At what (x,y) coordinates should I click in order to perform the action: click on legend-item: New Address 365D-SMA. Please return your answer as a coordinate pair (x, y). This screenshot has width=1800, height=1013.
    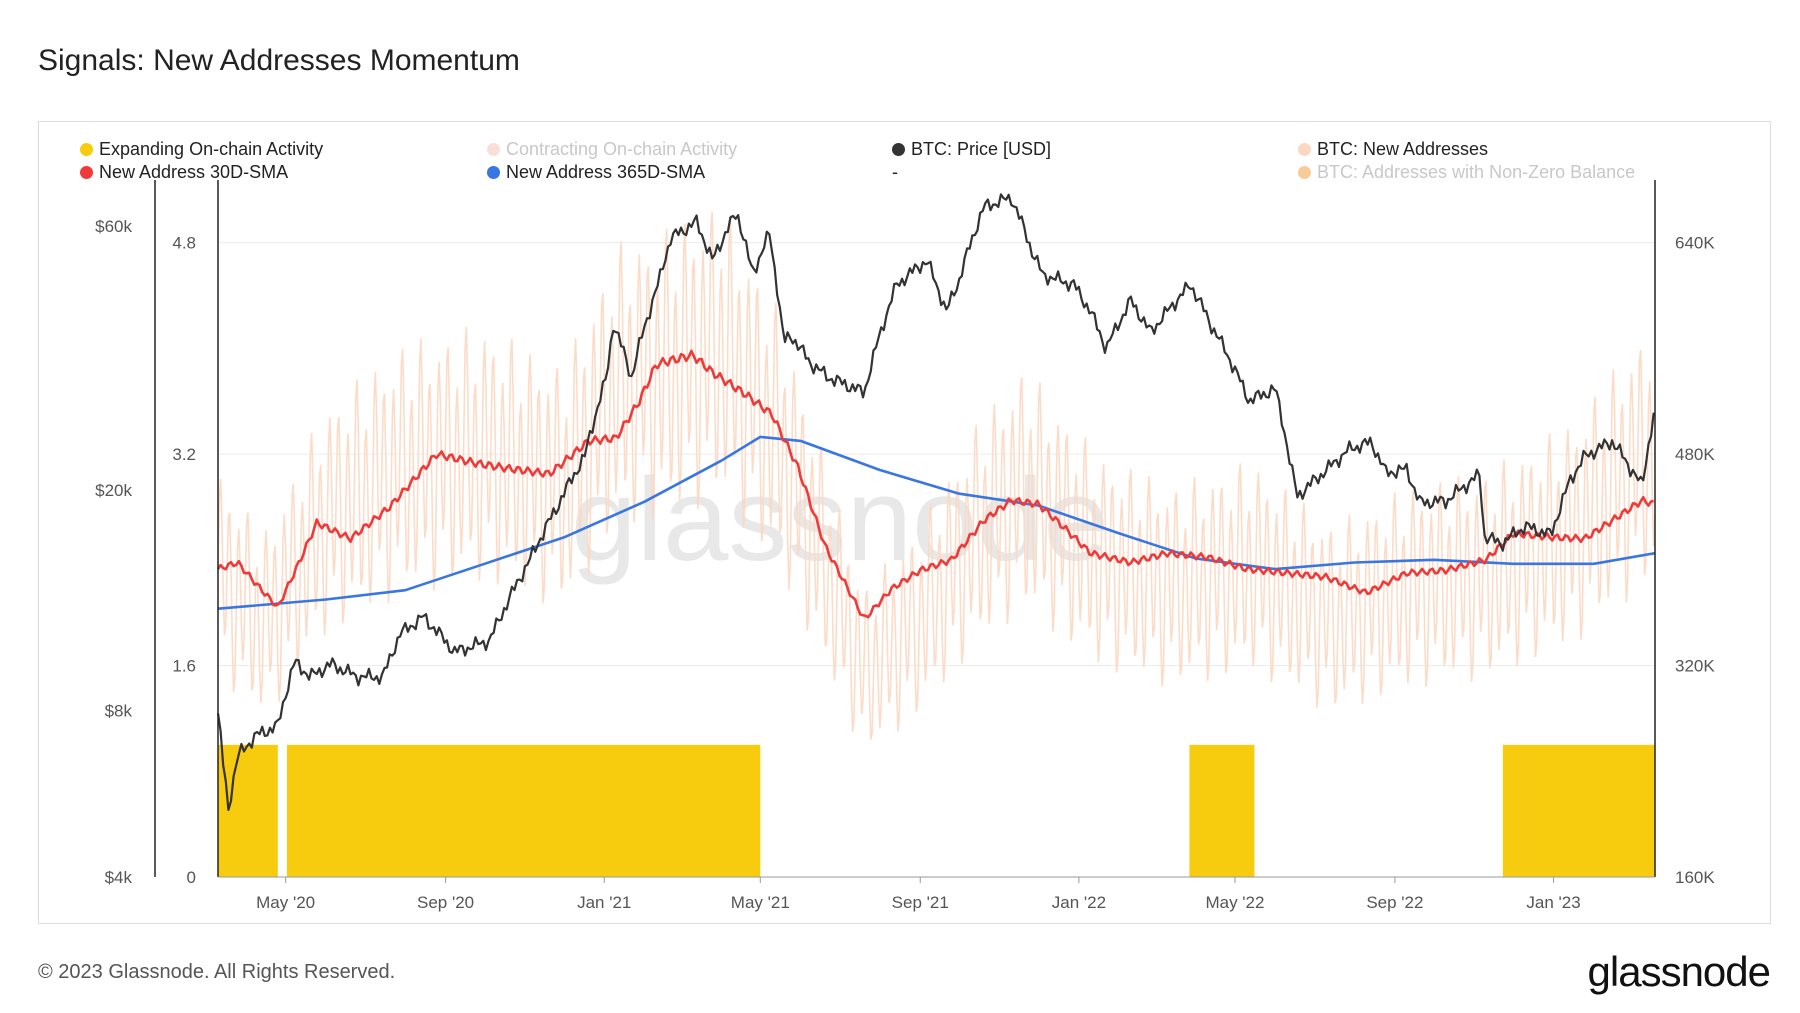
    Looking at the image, I should click on (596, 172).